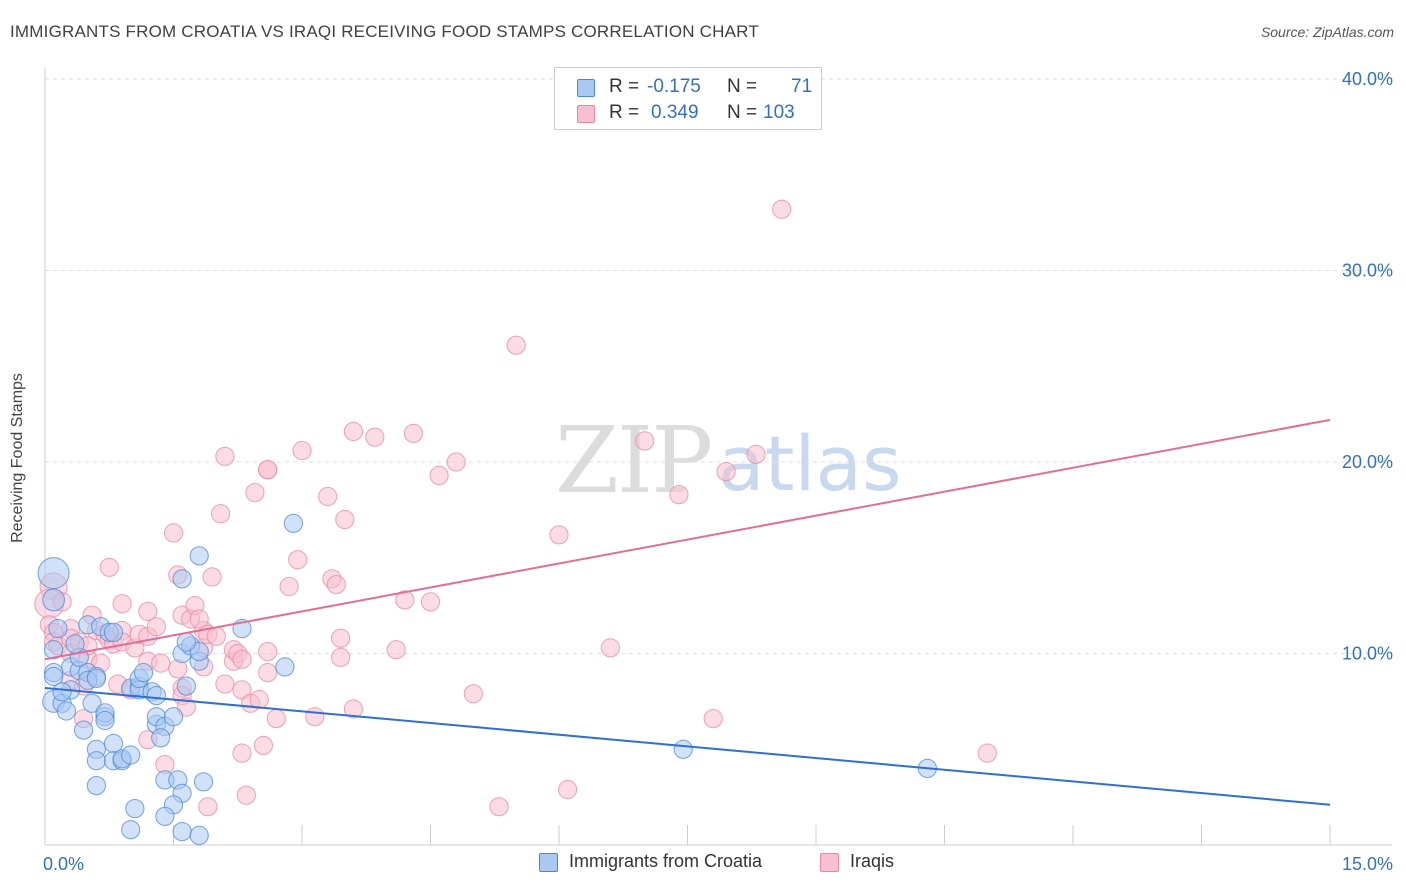 The width and height of the screenshot is (1406, 892). Describe the element at coordinates (548, 862) in the screenshot. I see `croatia-legend-swatch` at that location.